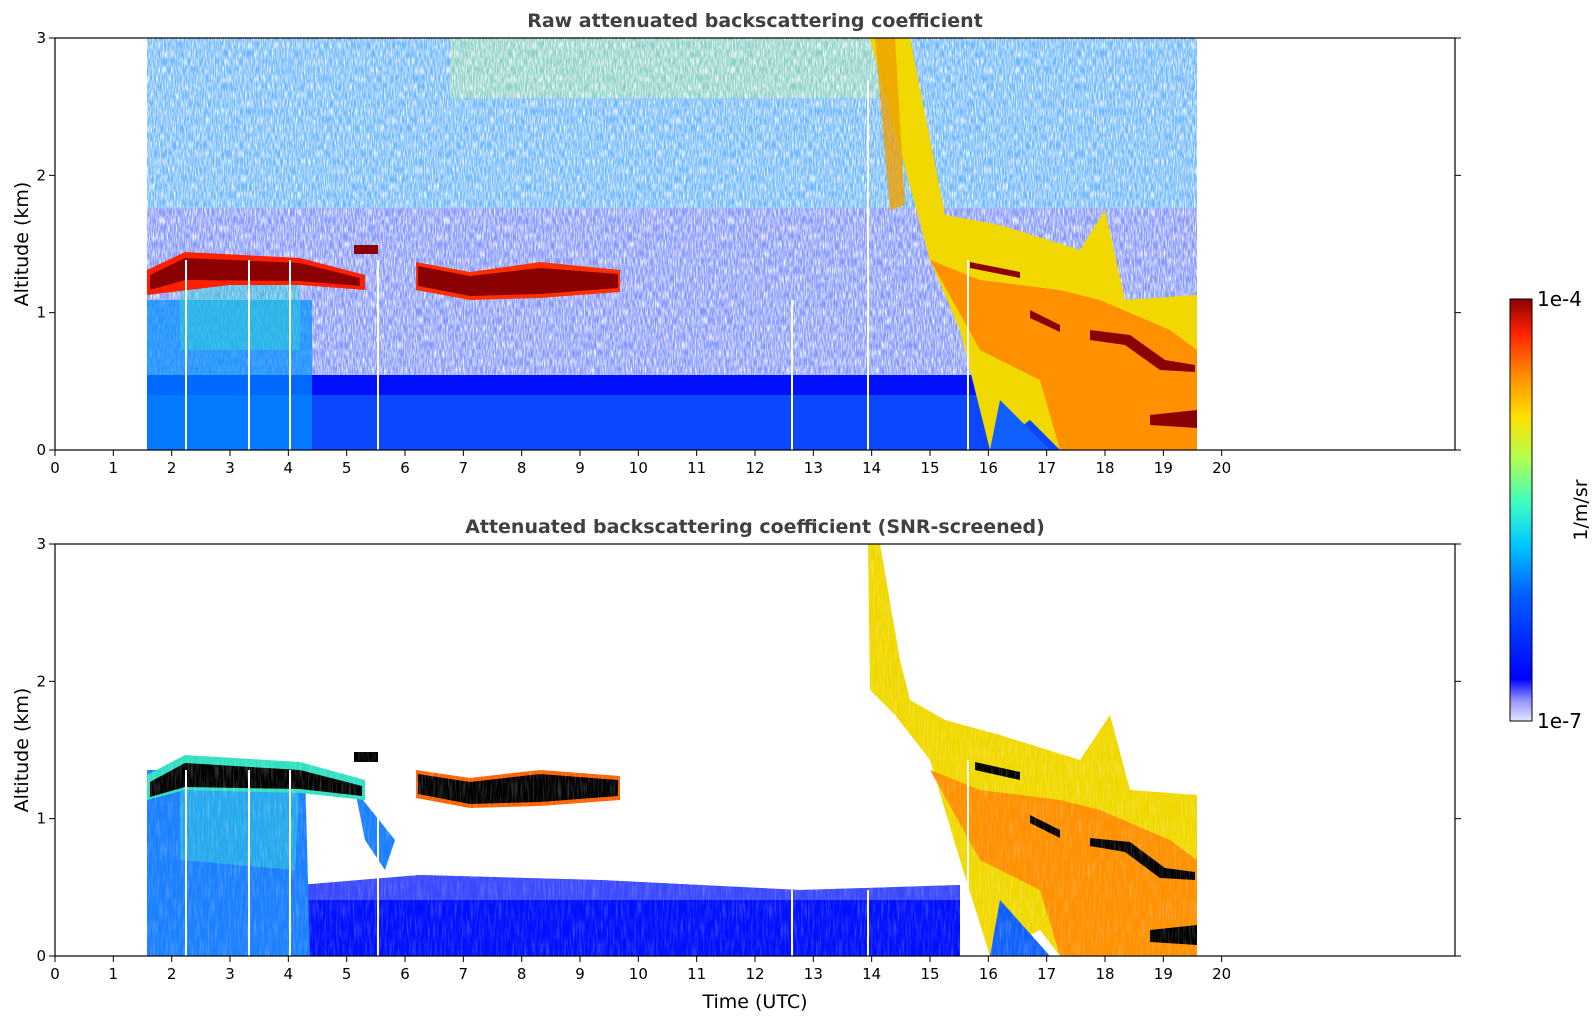 The image size is (1595, 1020). Describe the element at coordinates (22, 244) in the screenshot. I see `panel1-ylabel: Altitude (km)` at that location.